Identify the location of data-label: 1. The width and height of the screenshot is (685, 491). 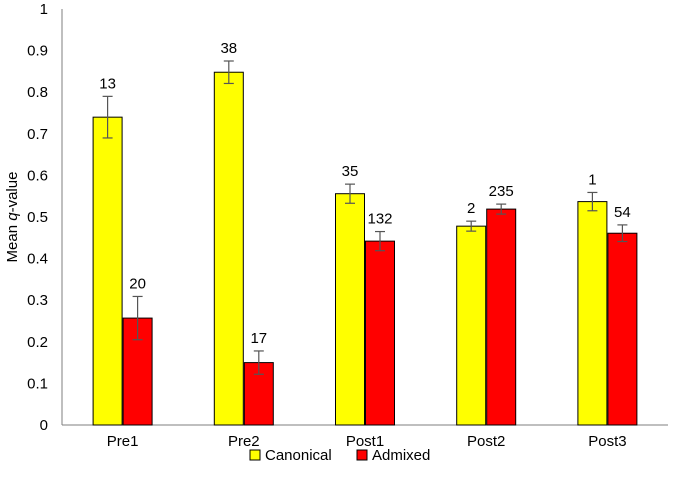
(592, 179).